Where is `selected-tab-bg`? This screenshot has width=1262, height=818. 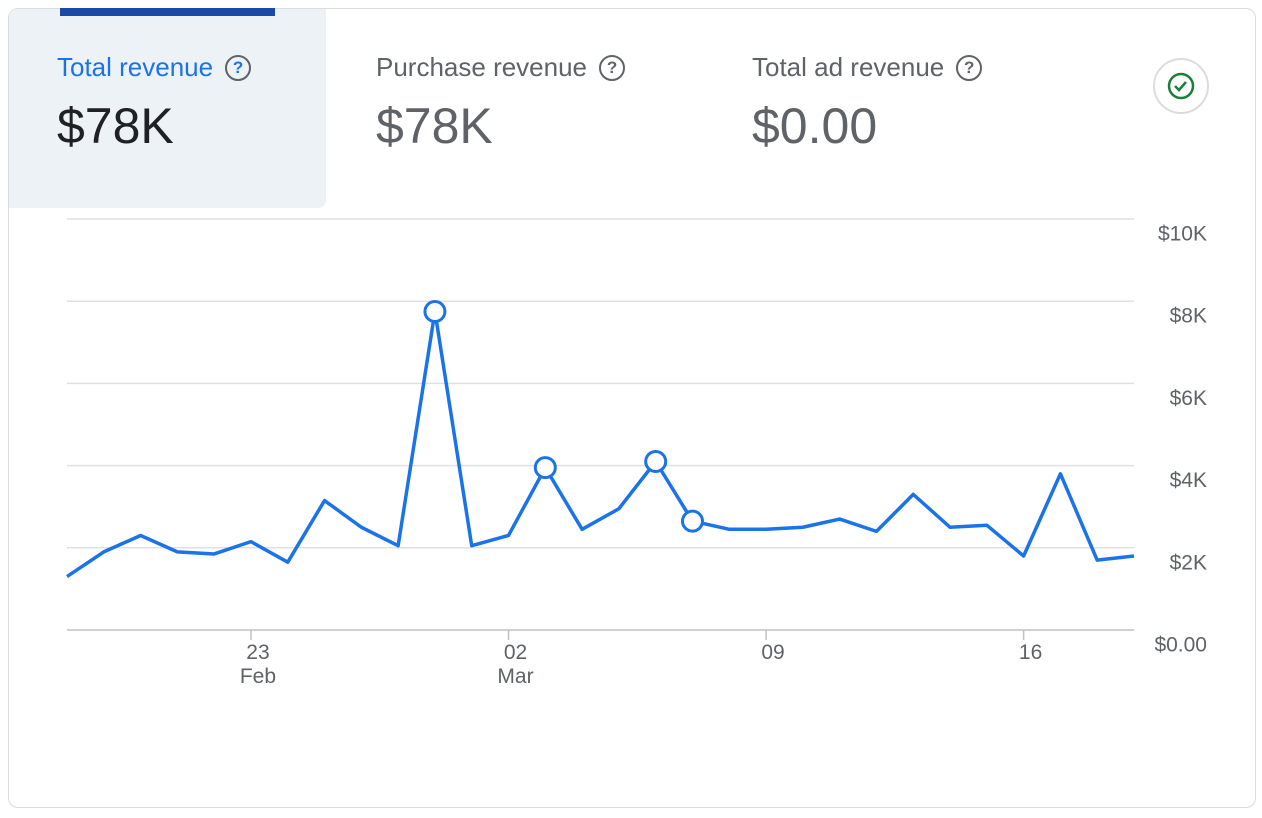
selected-tab-bg is located at coordinates (167, 108).